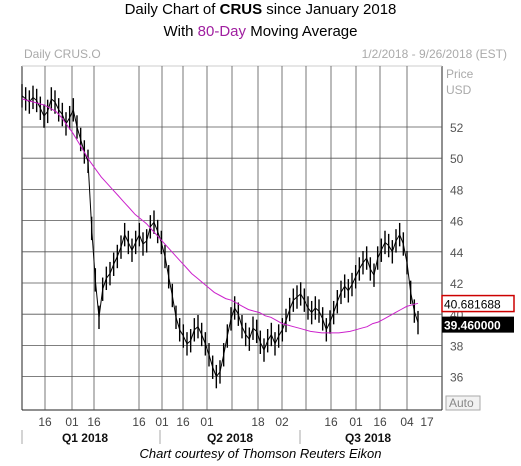 This screenshot has height=466, width=521. What do you see at coordinates (241, 9) in the screenshot?
I see `title-ticker: CRUS` at bounding box center [241, 9].